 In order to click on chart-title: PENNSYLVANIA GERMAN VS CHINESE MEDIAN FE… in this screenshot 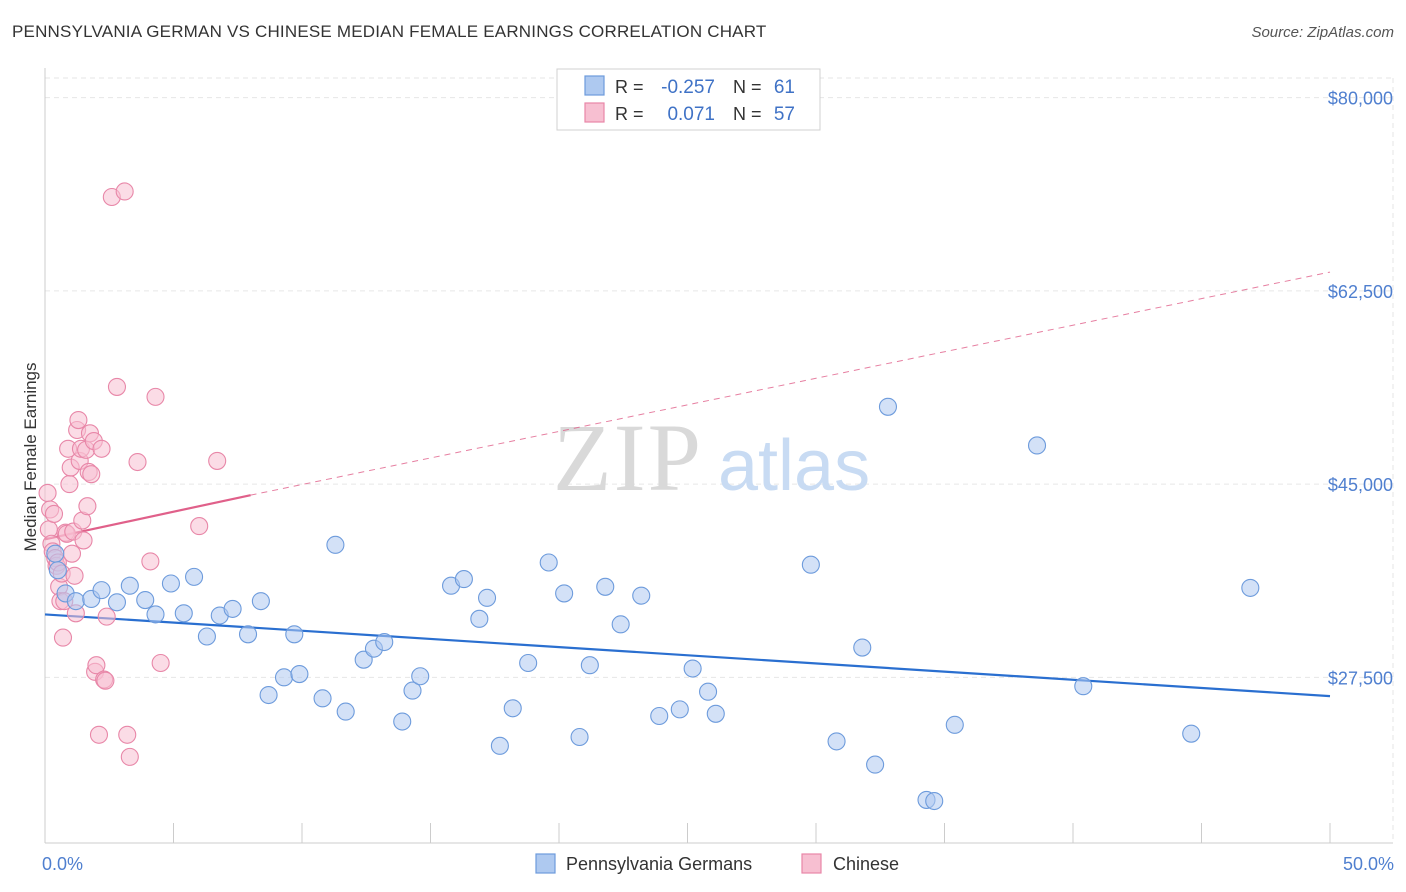, I will do `click(389, 31)`.